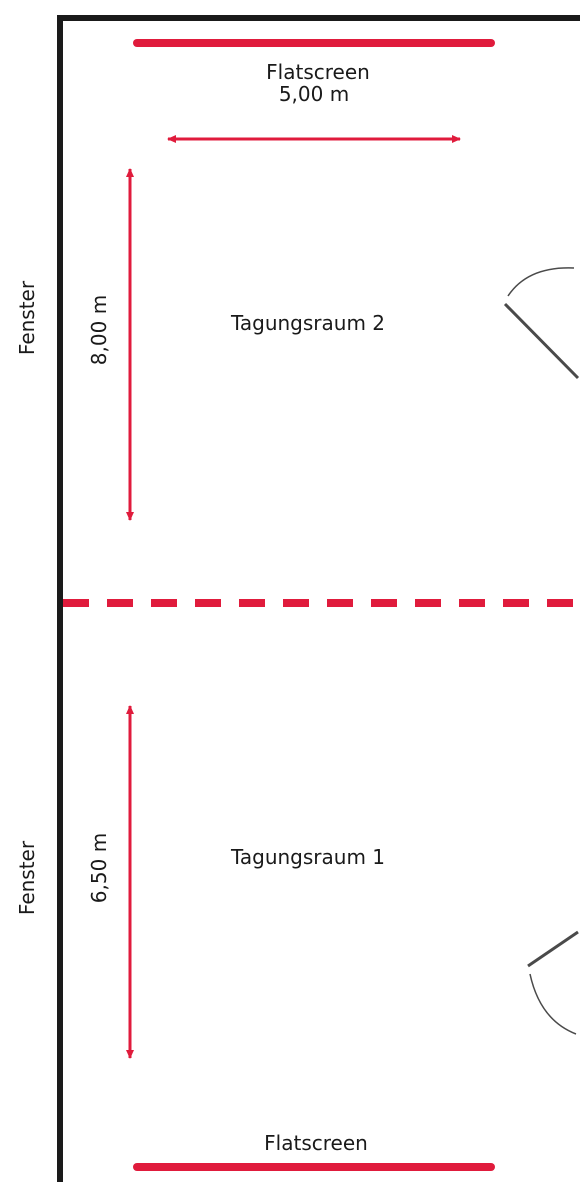 The image size is (580, 1182). What do you see at coordinates (316, 1143) in the screenshot?
I see `flatscreen-bottom-label: Flatscreen` at bounding box center [316, 1143].